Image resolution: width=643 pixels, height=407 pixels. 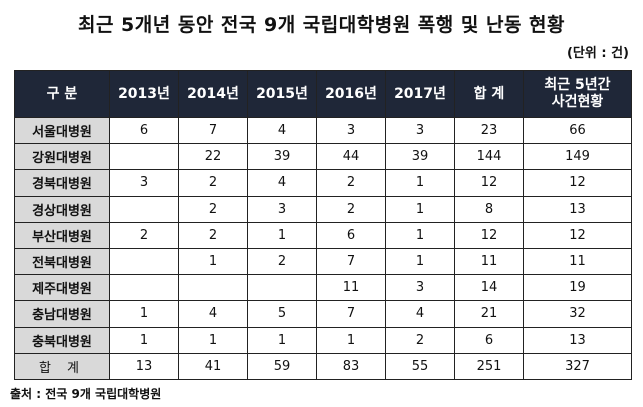 I want to click on row-label: 경상대병원, so click(x=62, y=209).